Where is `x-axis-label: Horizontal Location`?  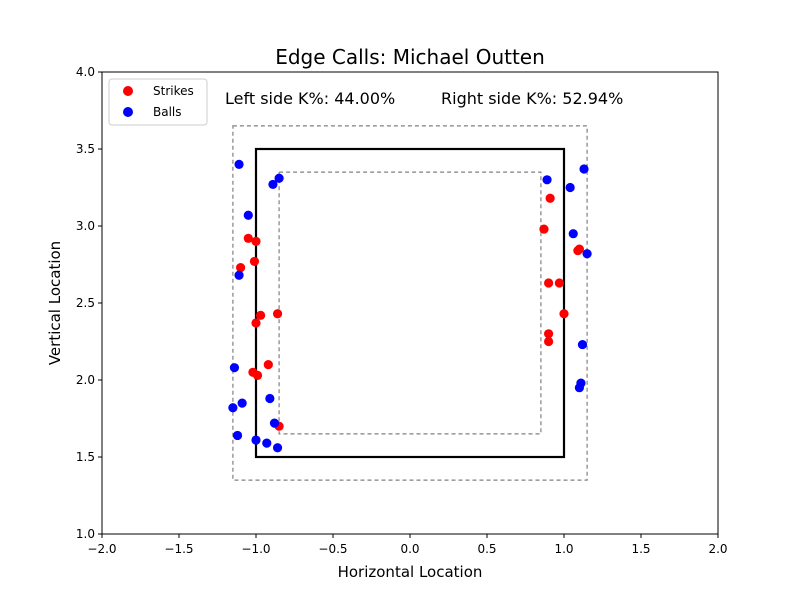
x-axis-label: Horizontal Location is located at coordinates (410, 572).